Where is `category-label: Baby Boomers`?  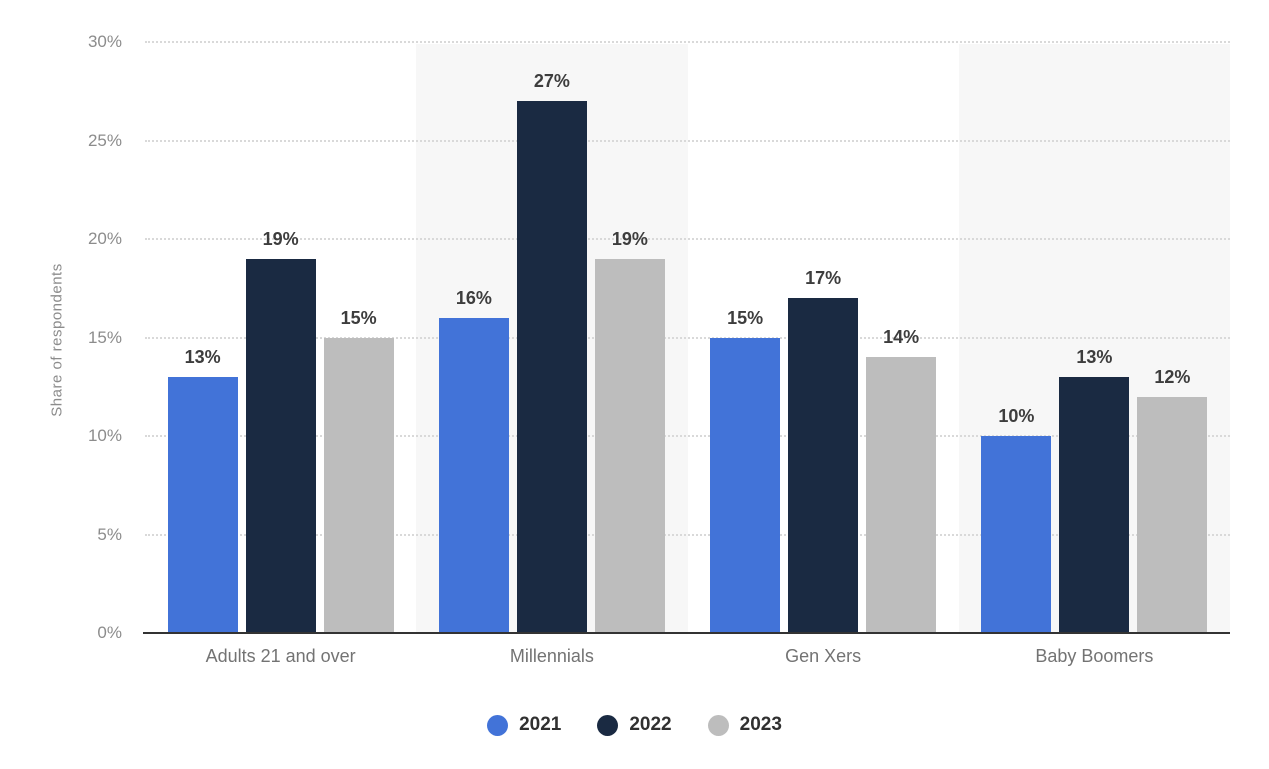
category-label: Baby Boomers is located at coordinates (1094, 656).